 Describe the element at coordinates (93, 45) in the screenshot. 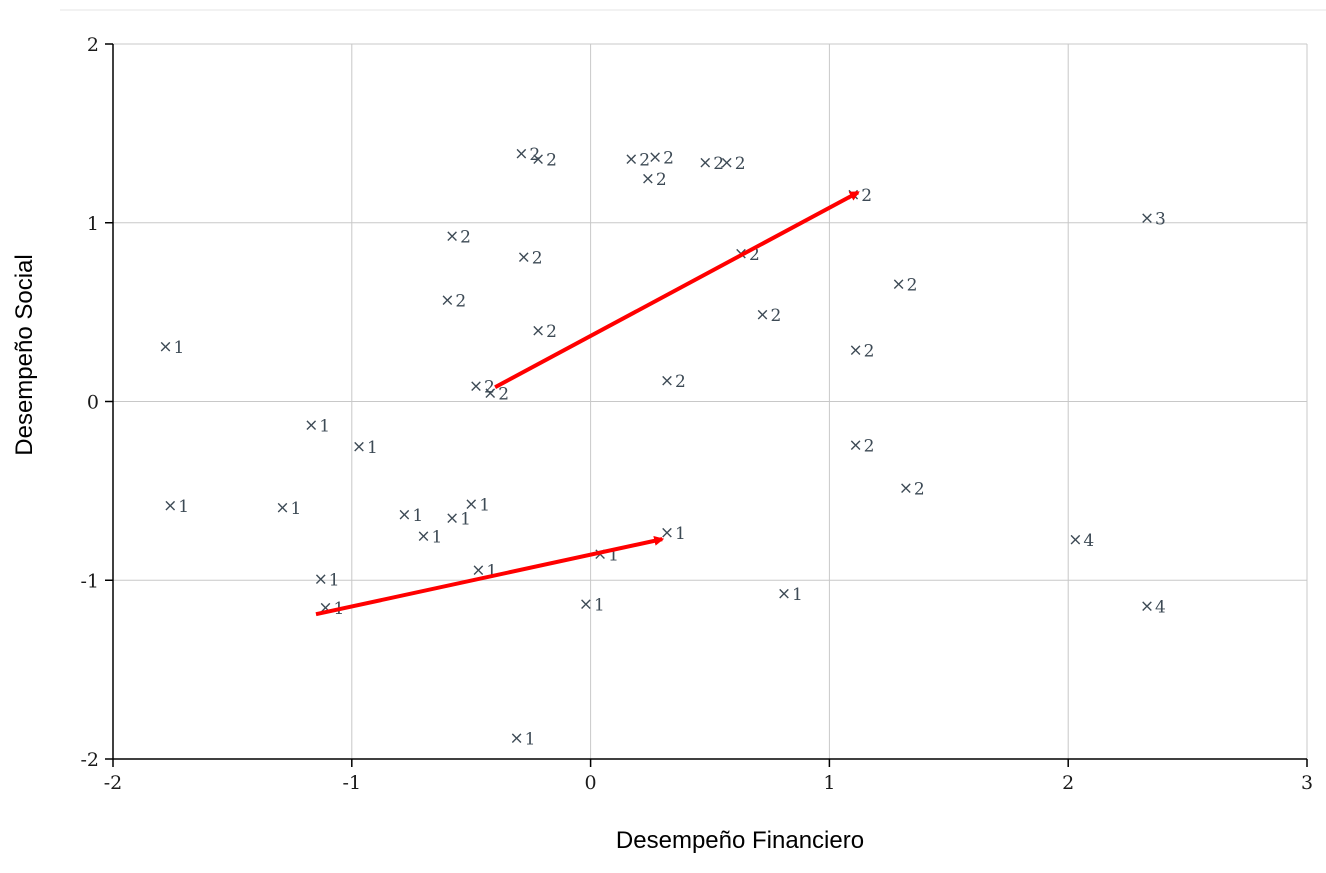

I see `y-tick-label: 2` at that location.